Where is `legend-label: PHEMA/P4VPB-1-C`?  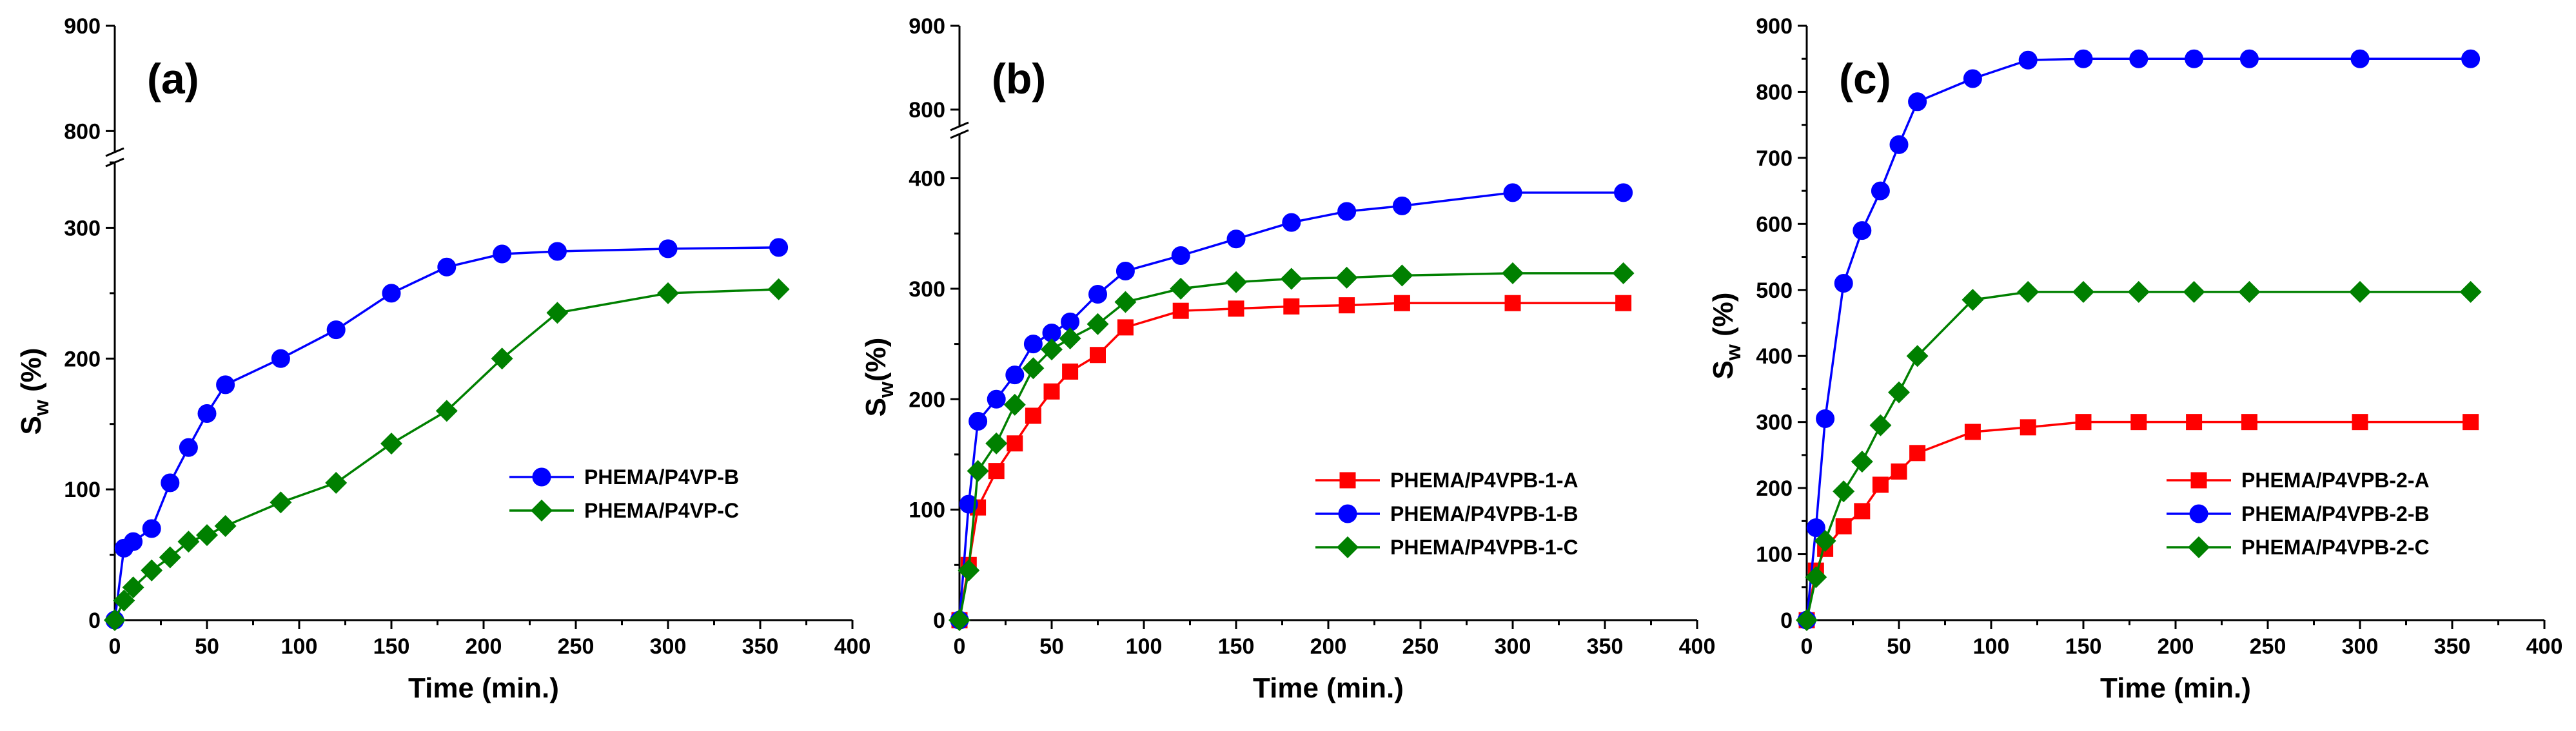
legend-label: PHEMA/P4VPB-1-C is located at coordinates (1484, 547).